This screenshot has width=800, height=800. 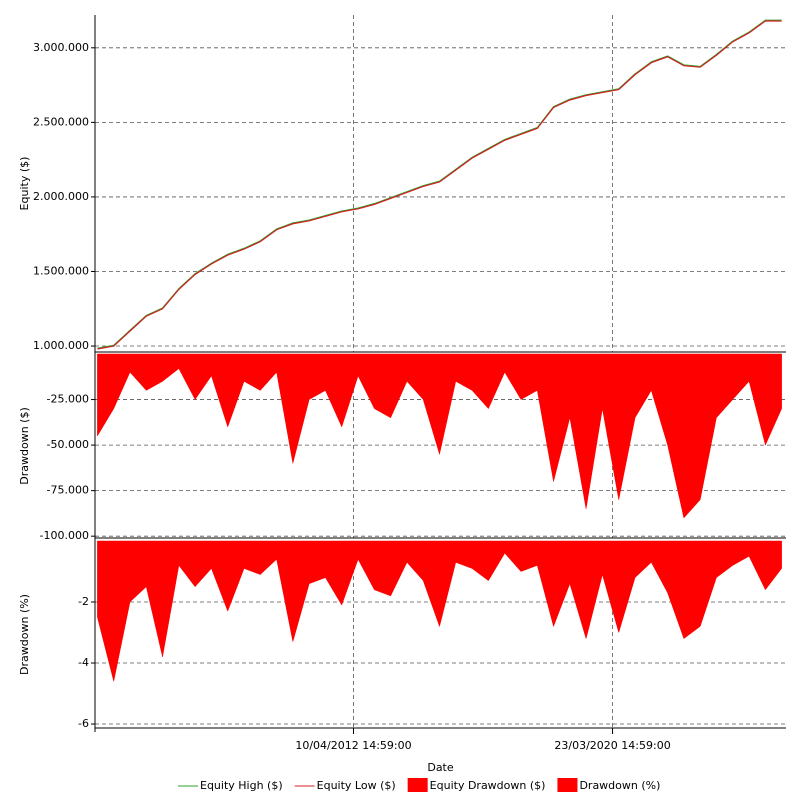 What do you see at coordinates (83, 723) in the screenshot?
I see `y-tick-label: -6` at bounding box center [83, 723].